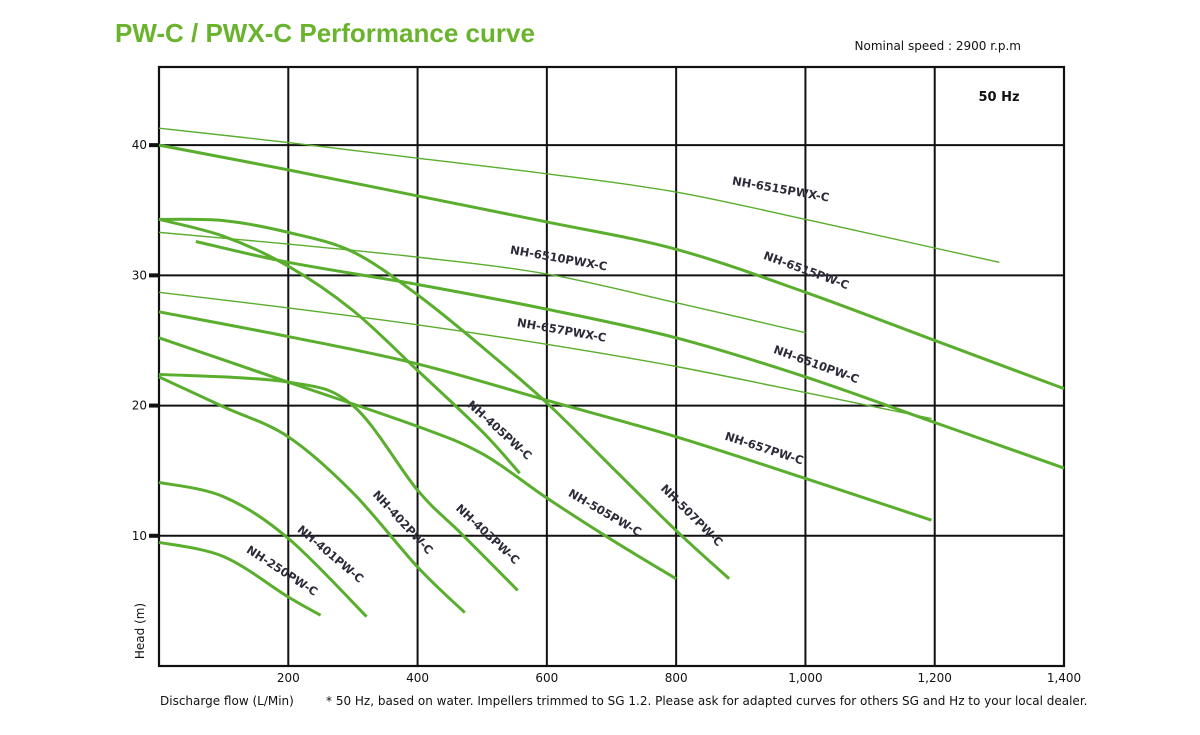 This screenshot has height=735, width=1200. I want to click on x-tick-label: 400, so click(417, 678).